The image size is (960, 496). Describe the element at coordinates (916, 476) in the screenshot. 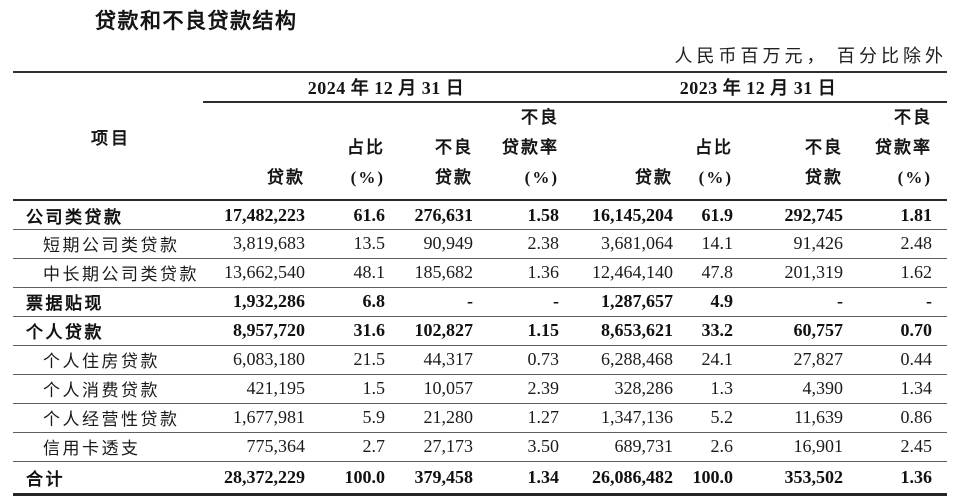

I see `cell-nplratio-2023: 1.36` at that location.